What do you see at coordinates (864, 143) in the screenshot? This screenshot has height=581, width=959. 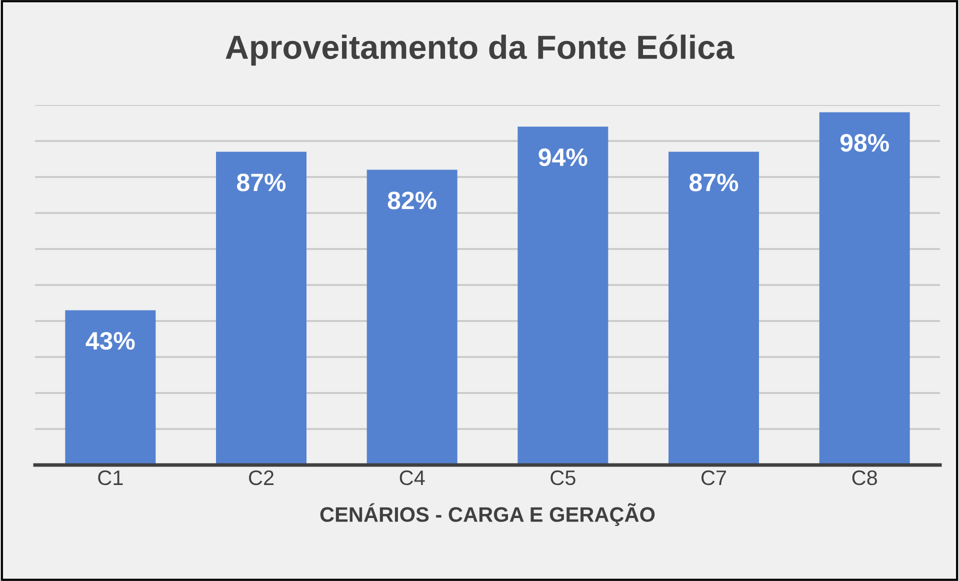 I see `data-label: 98%` at bounding box center [864, 143].